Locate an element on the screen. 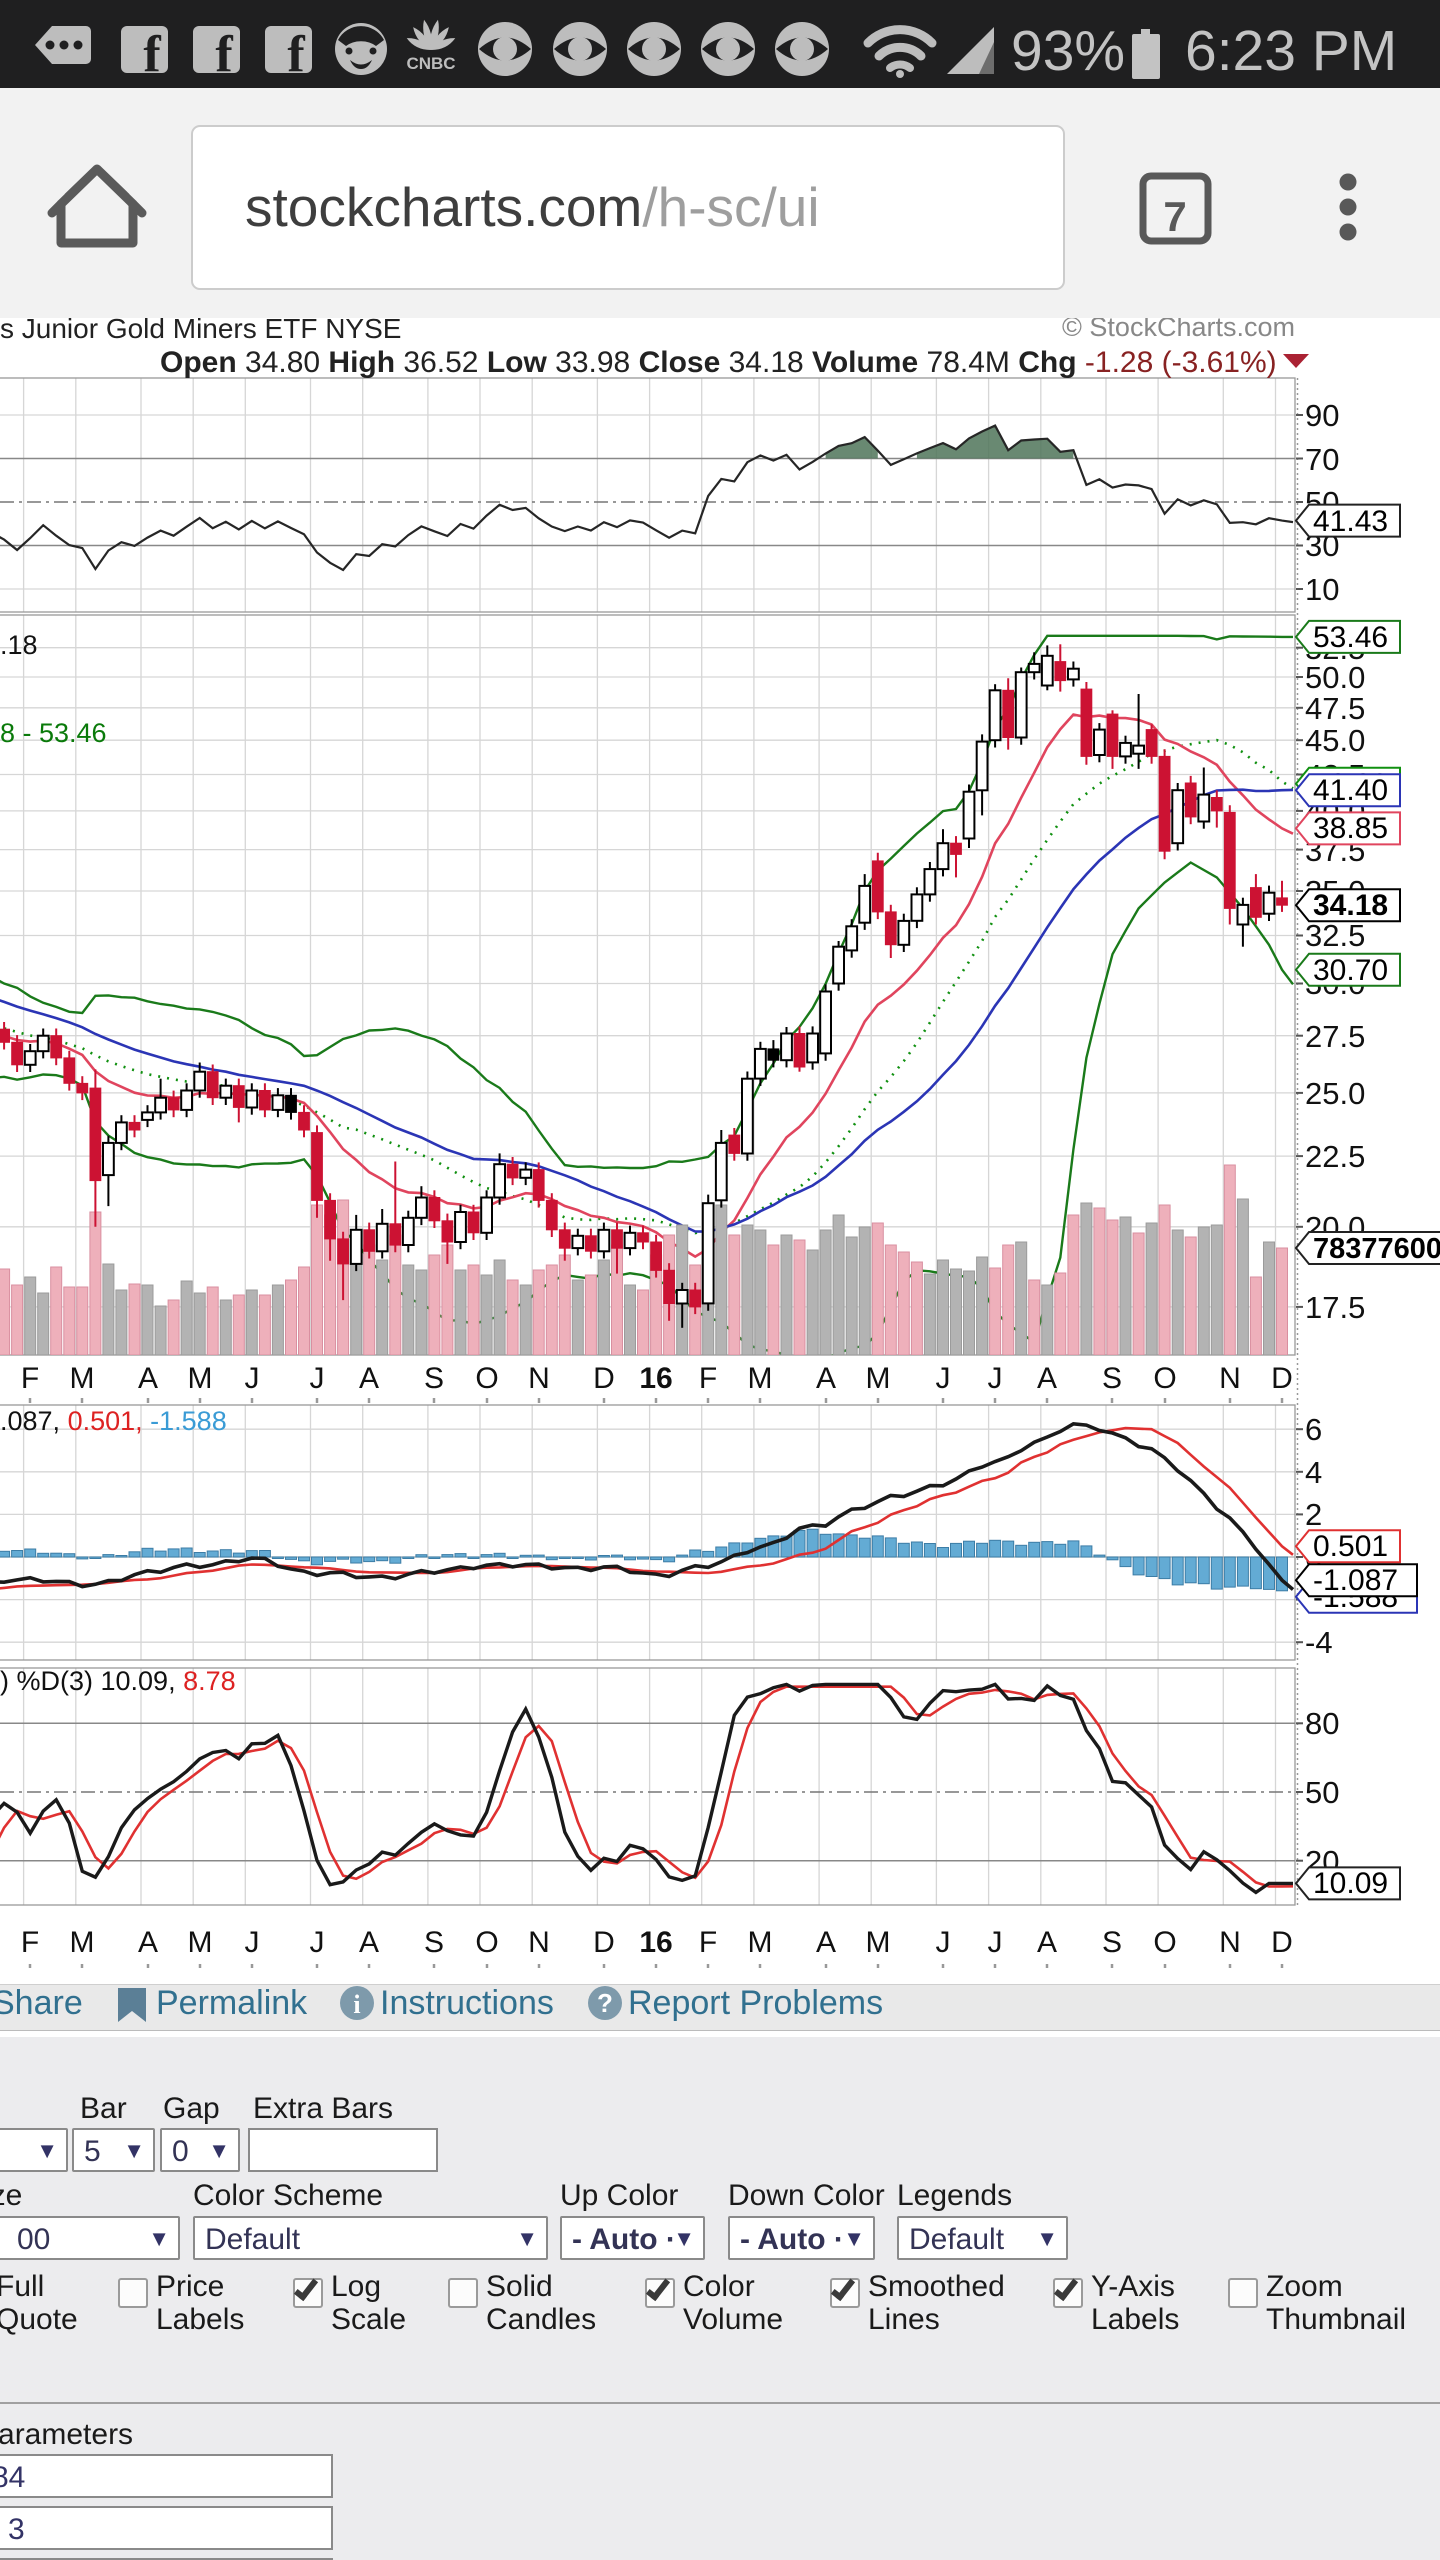 The image size is (1440, 2560). svg-text: 30.70 is located at coordinates (1350, 970).